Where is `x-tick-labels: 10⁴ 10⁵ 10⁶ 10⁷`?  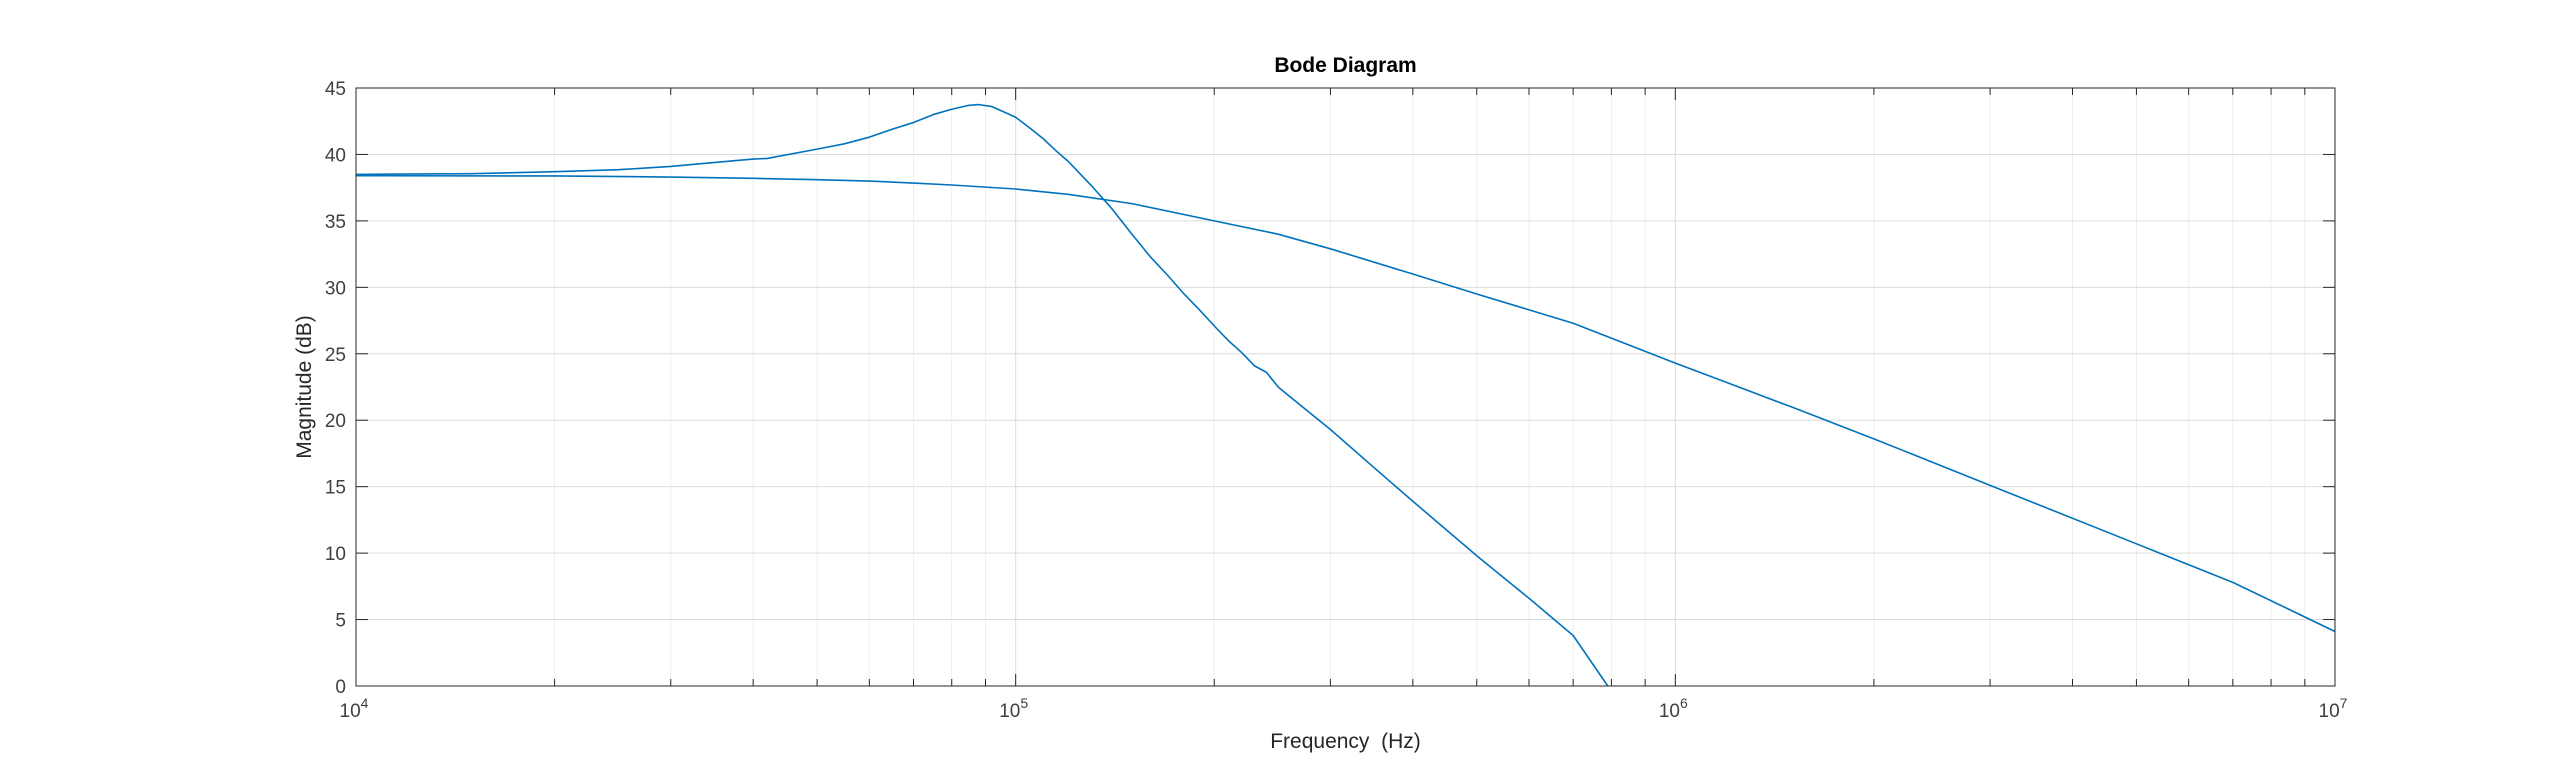 x-tick-labels: 10⁴ 10⁵ 10⁶ 10⁷ is located at coordinates (1344, 708).